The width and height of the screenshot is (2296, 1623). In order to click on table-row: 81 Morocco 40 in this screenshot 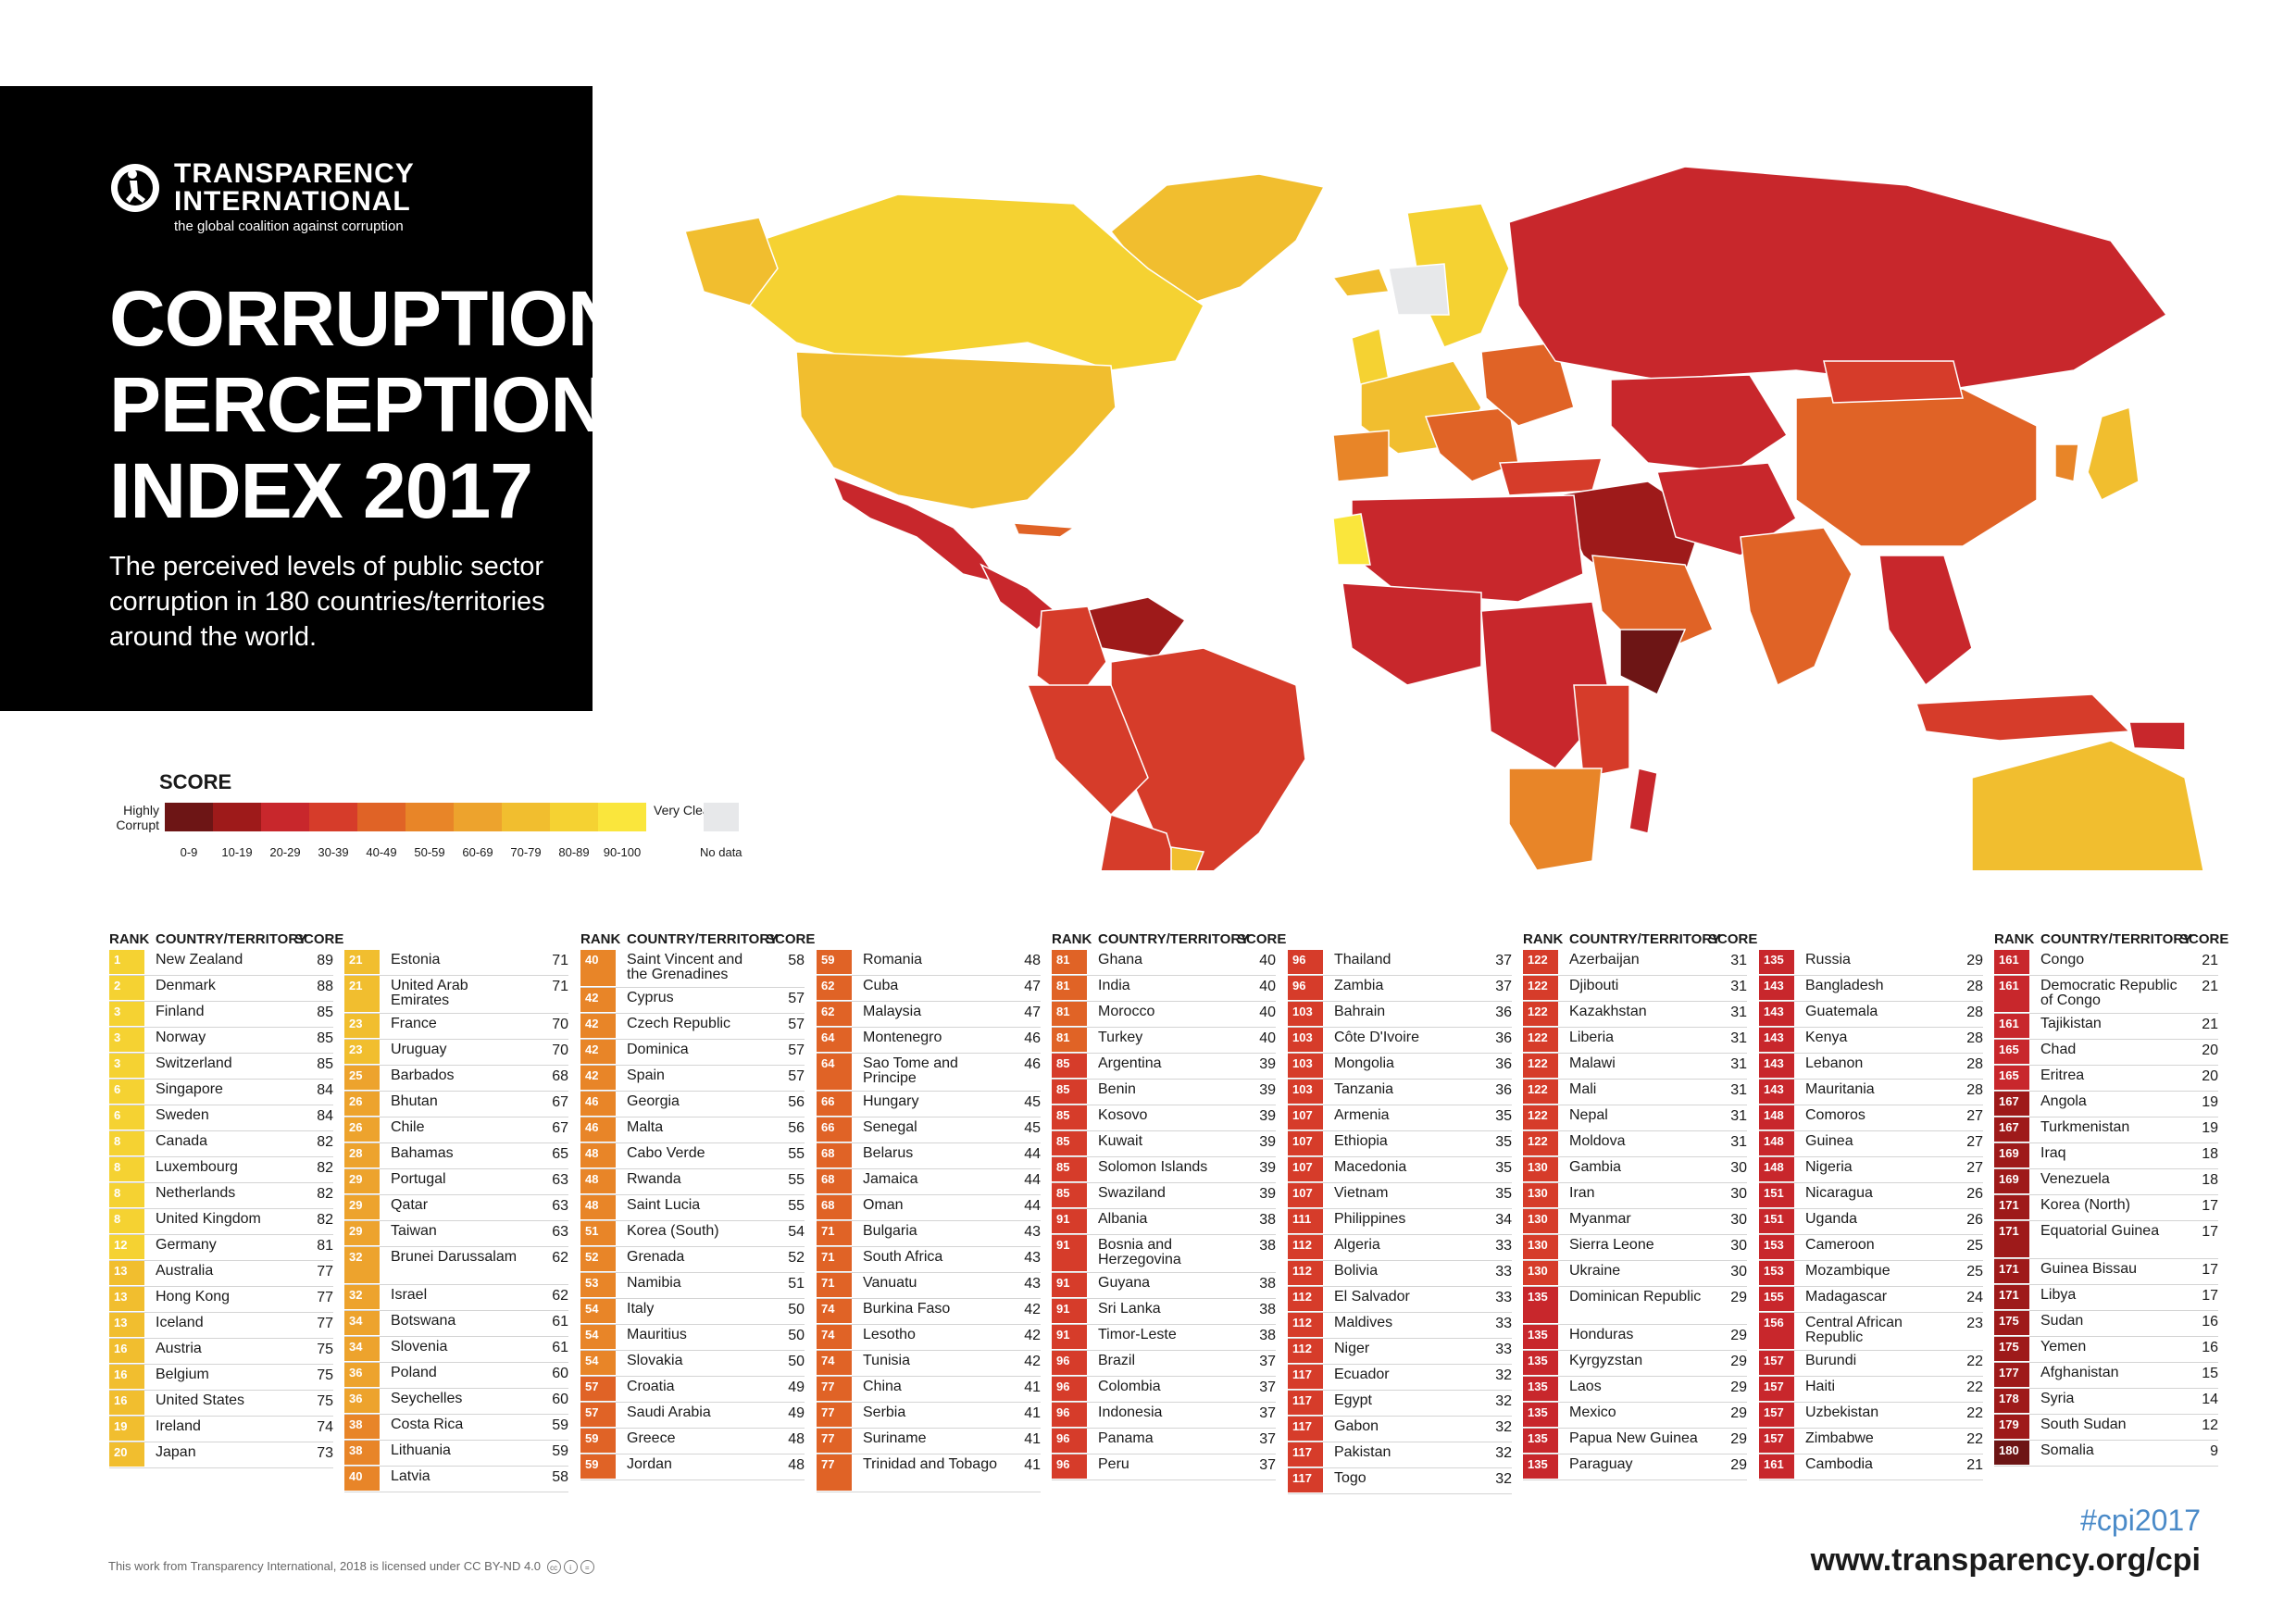, I will do `click(1164, 1015)`.